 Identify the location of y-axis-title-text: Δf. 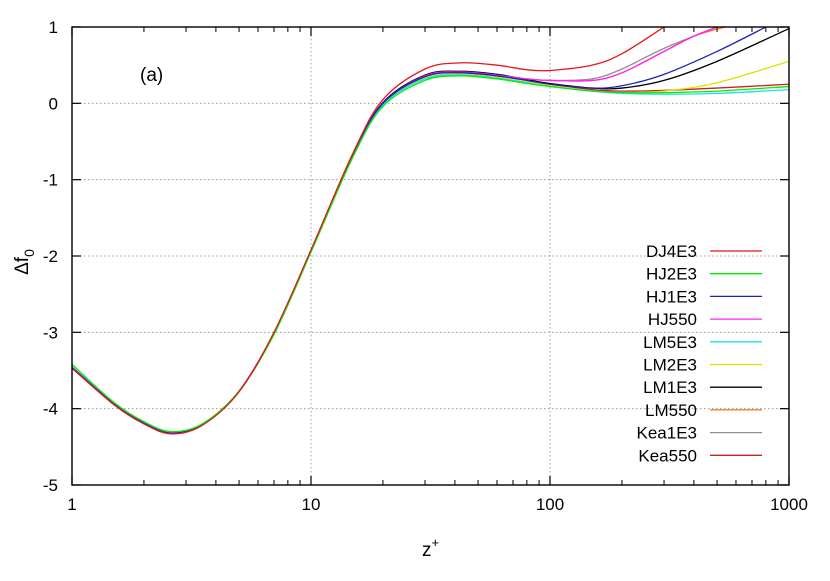
(22, 265).